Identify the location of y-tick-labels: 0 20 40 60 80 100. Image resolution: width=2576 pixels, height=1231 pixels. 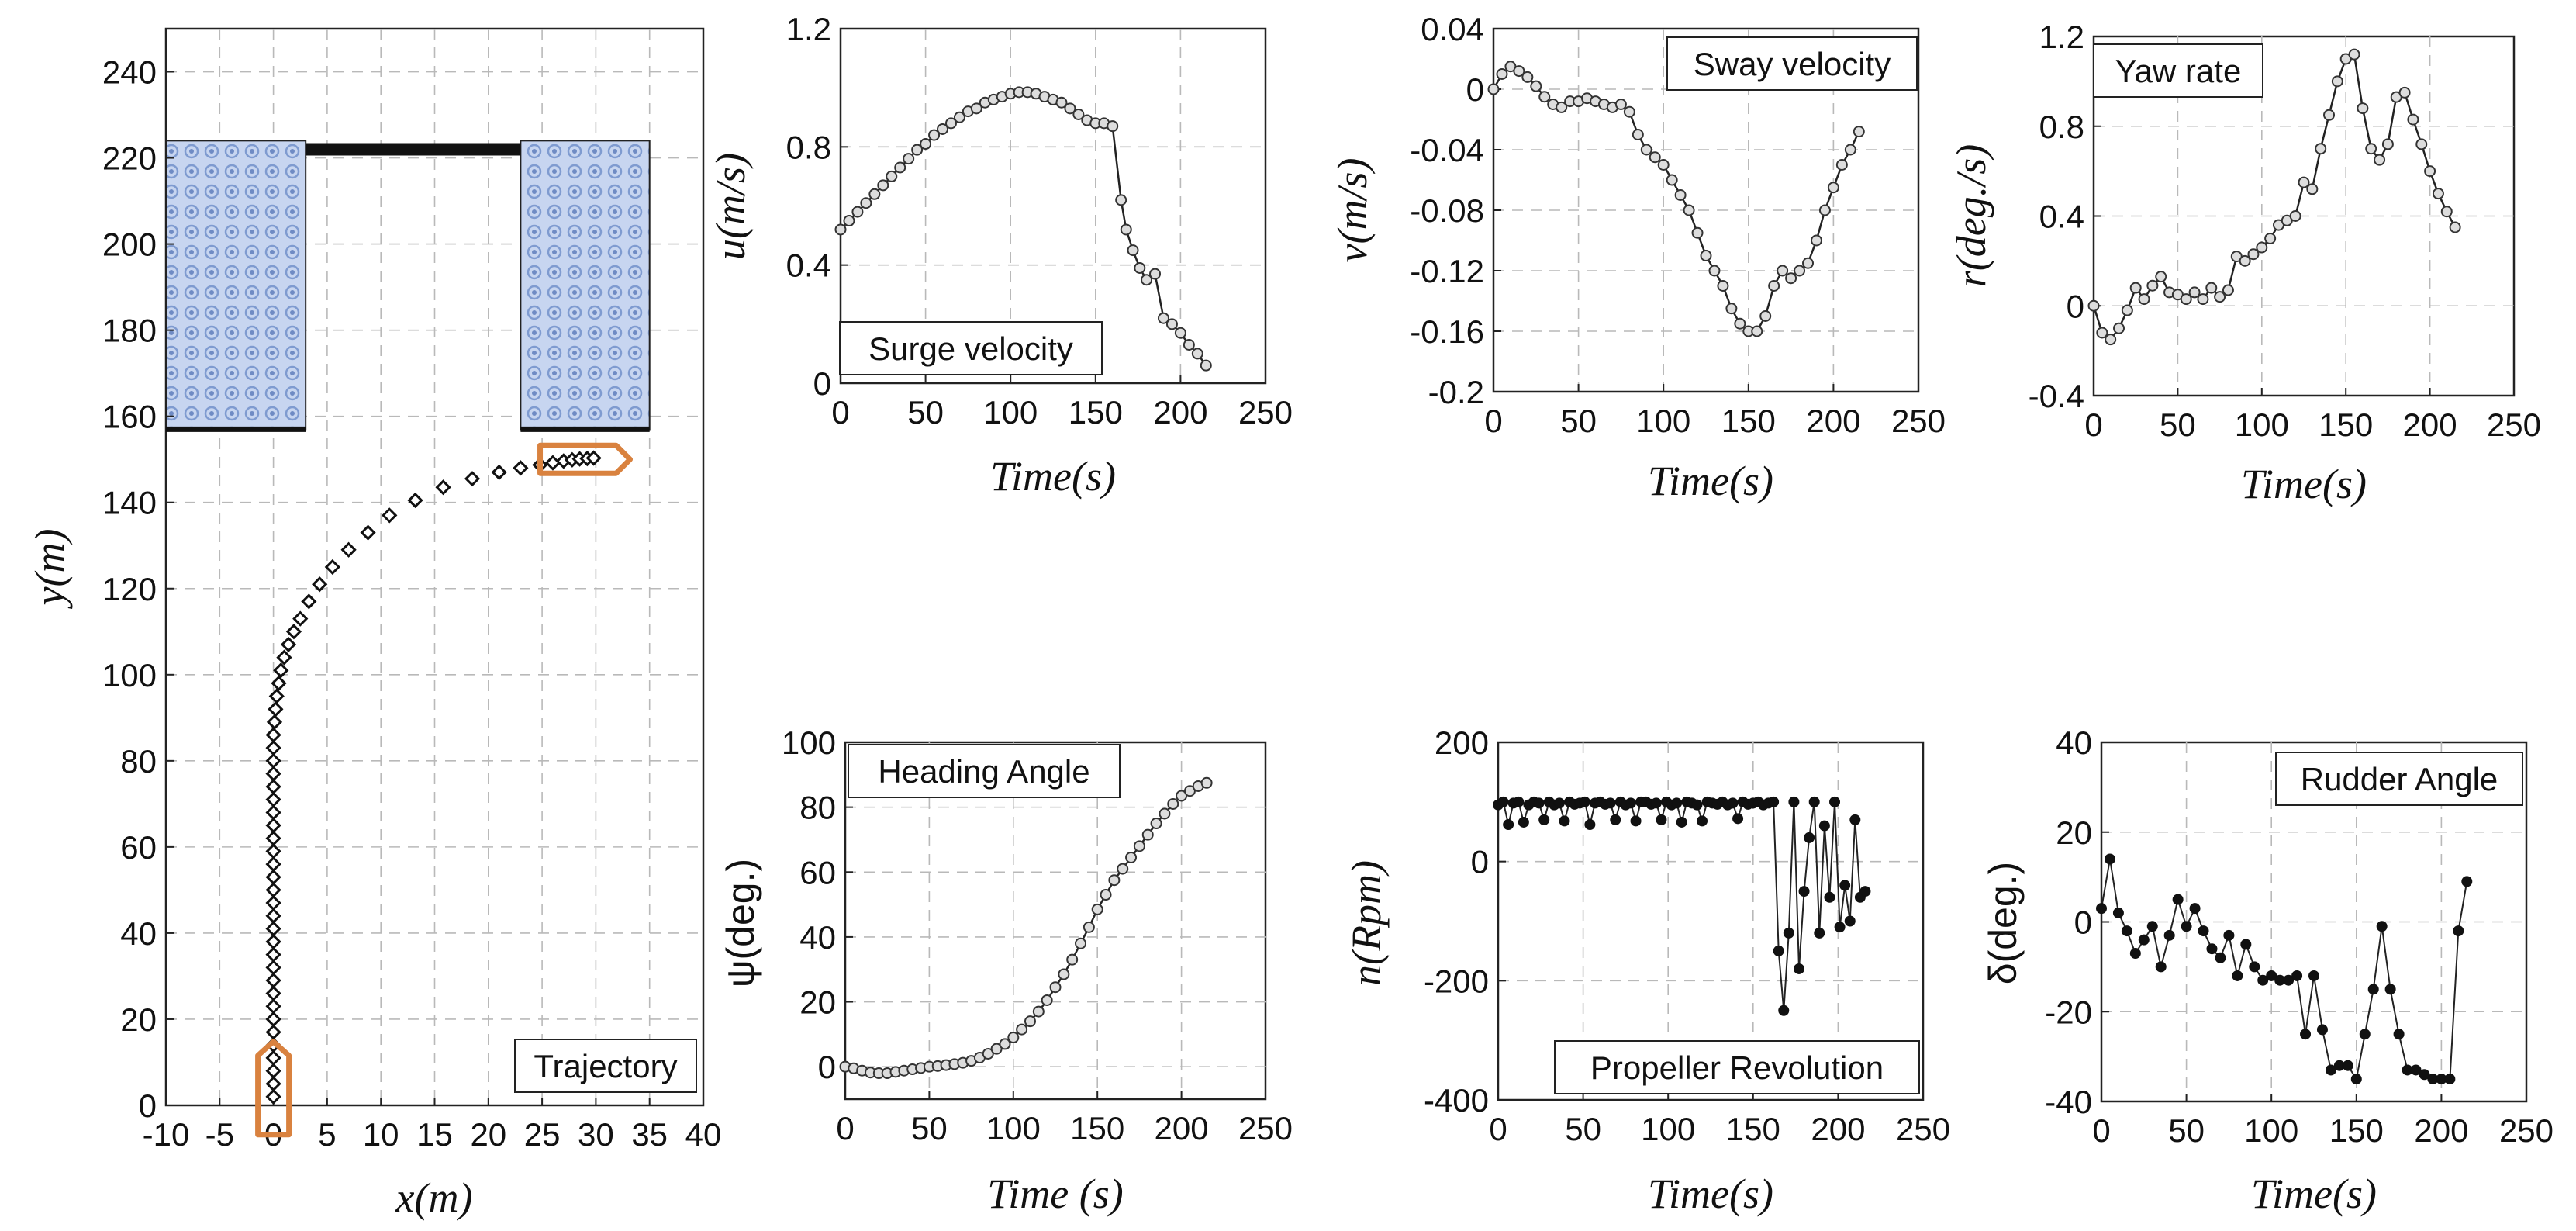
(818, 904).